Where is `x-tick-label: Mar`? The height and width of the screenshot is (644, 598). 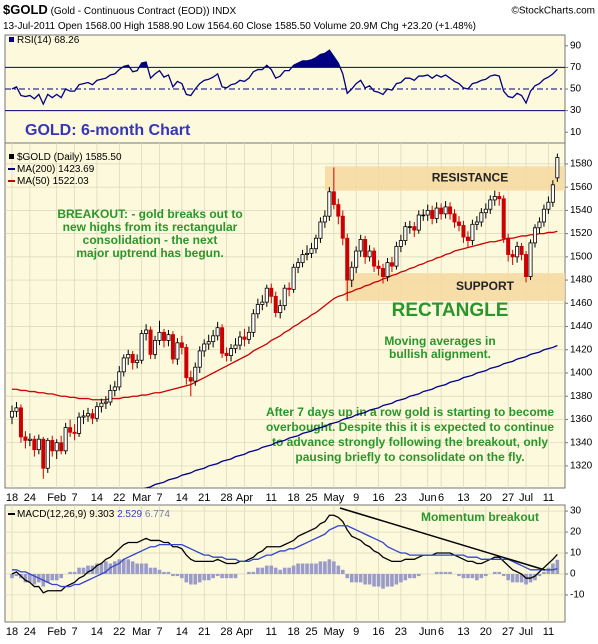 x-tick-label: Mar is located at coordinates (141, 498).